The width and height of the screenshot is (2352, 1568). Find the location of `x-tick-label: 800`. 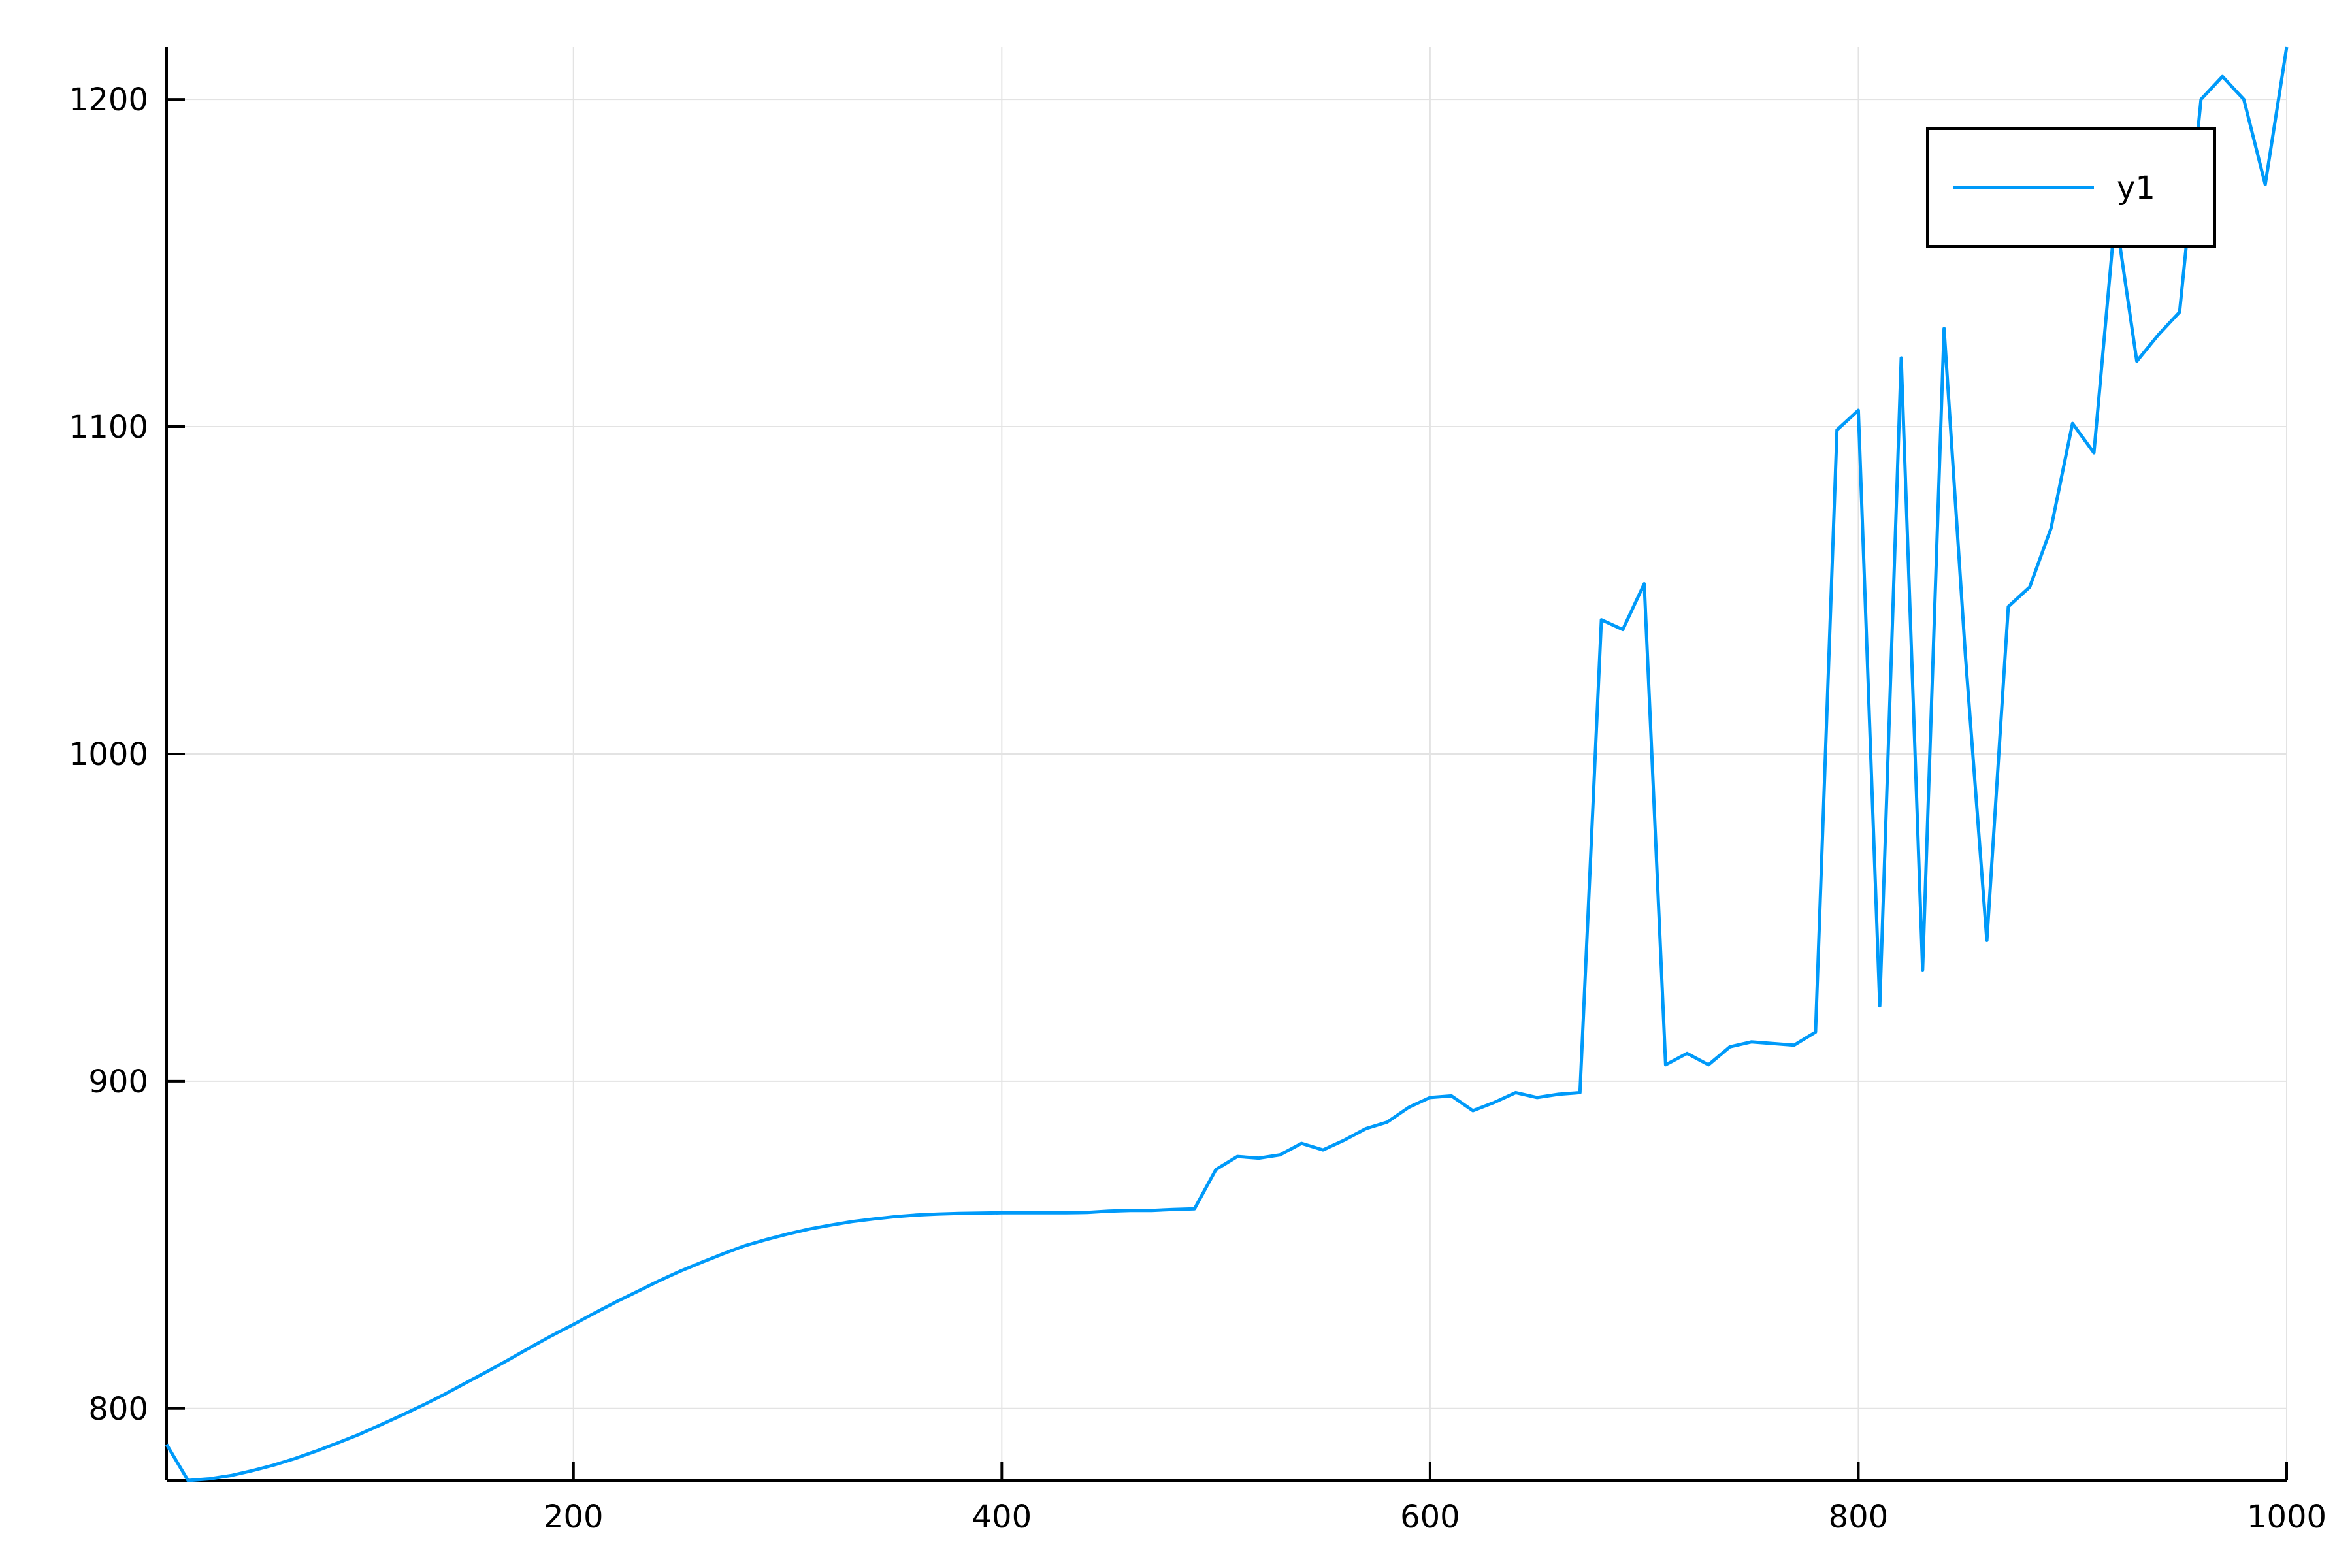

x-tick-label: 800 is located at coordinates (1859, 1517).